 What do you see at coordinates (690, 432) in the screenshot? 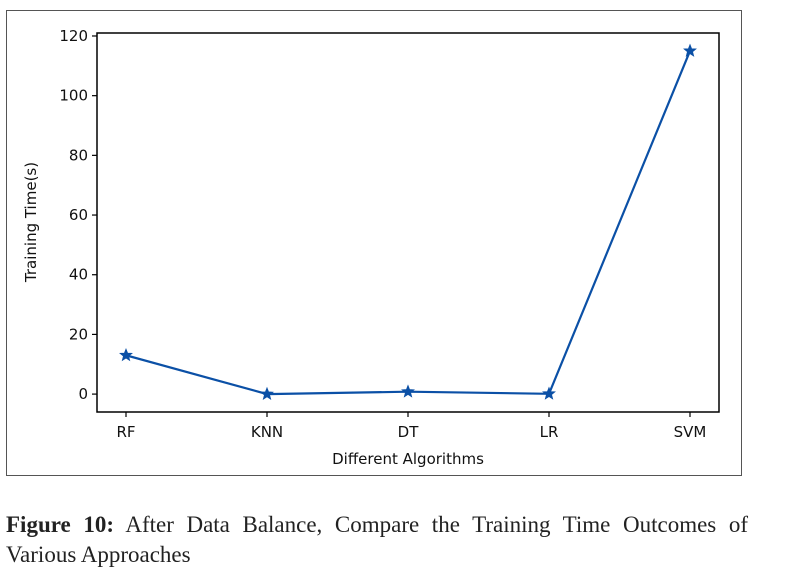
I see `x-tick-label: SVM` at bounding box center [690, 432].